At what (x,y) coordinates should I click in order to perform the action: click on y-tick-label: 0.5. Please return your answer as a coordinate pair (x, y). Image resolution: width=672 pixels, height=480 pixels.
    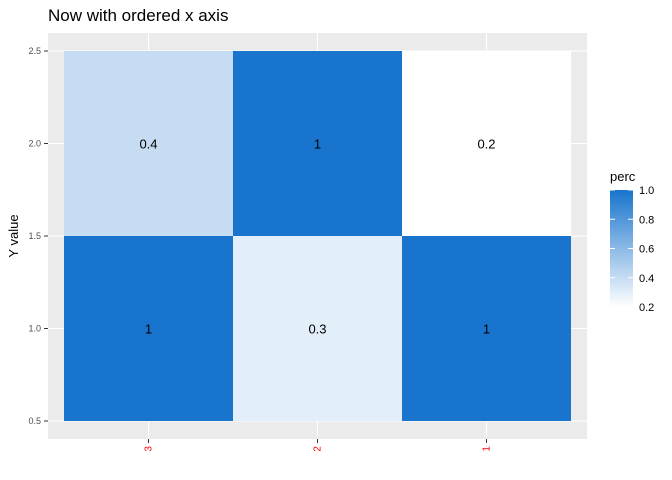
    Looking at the image, I should click on (34, 421).